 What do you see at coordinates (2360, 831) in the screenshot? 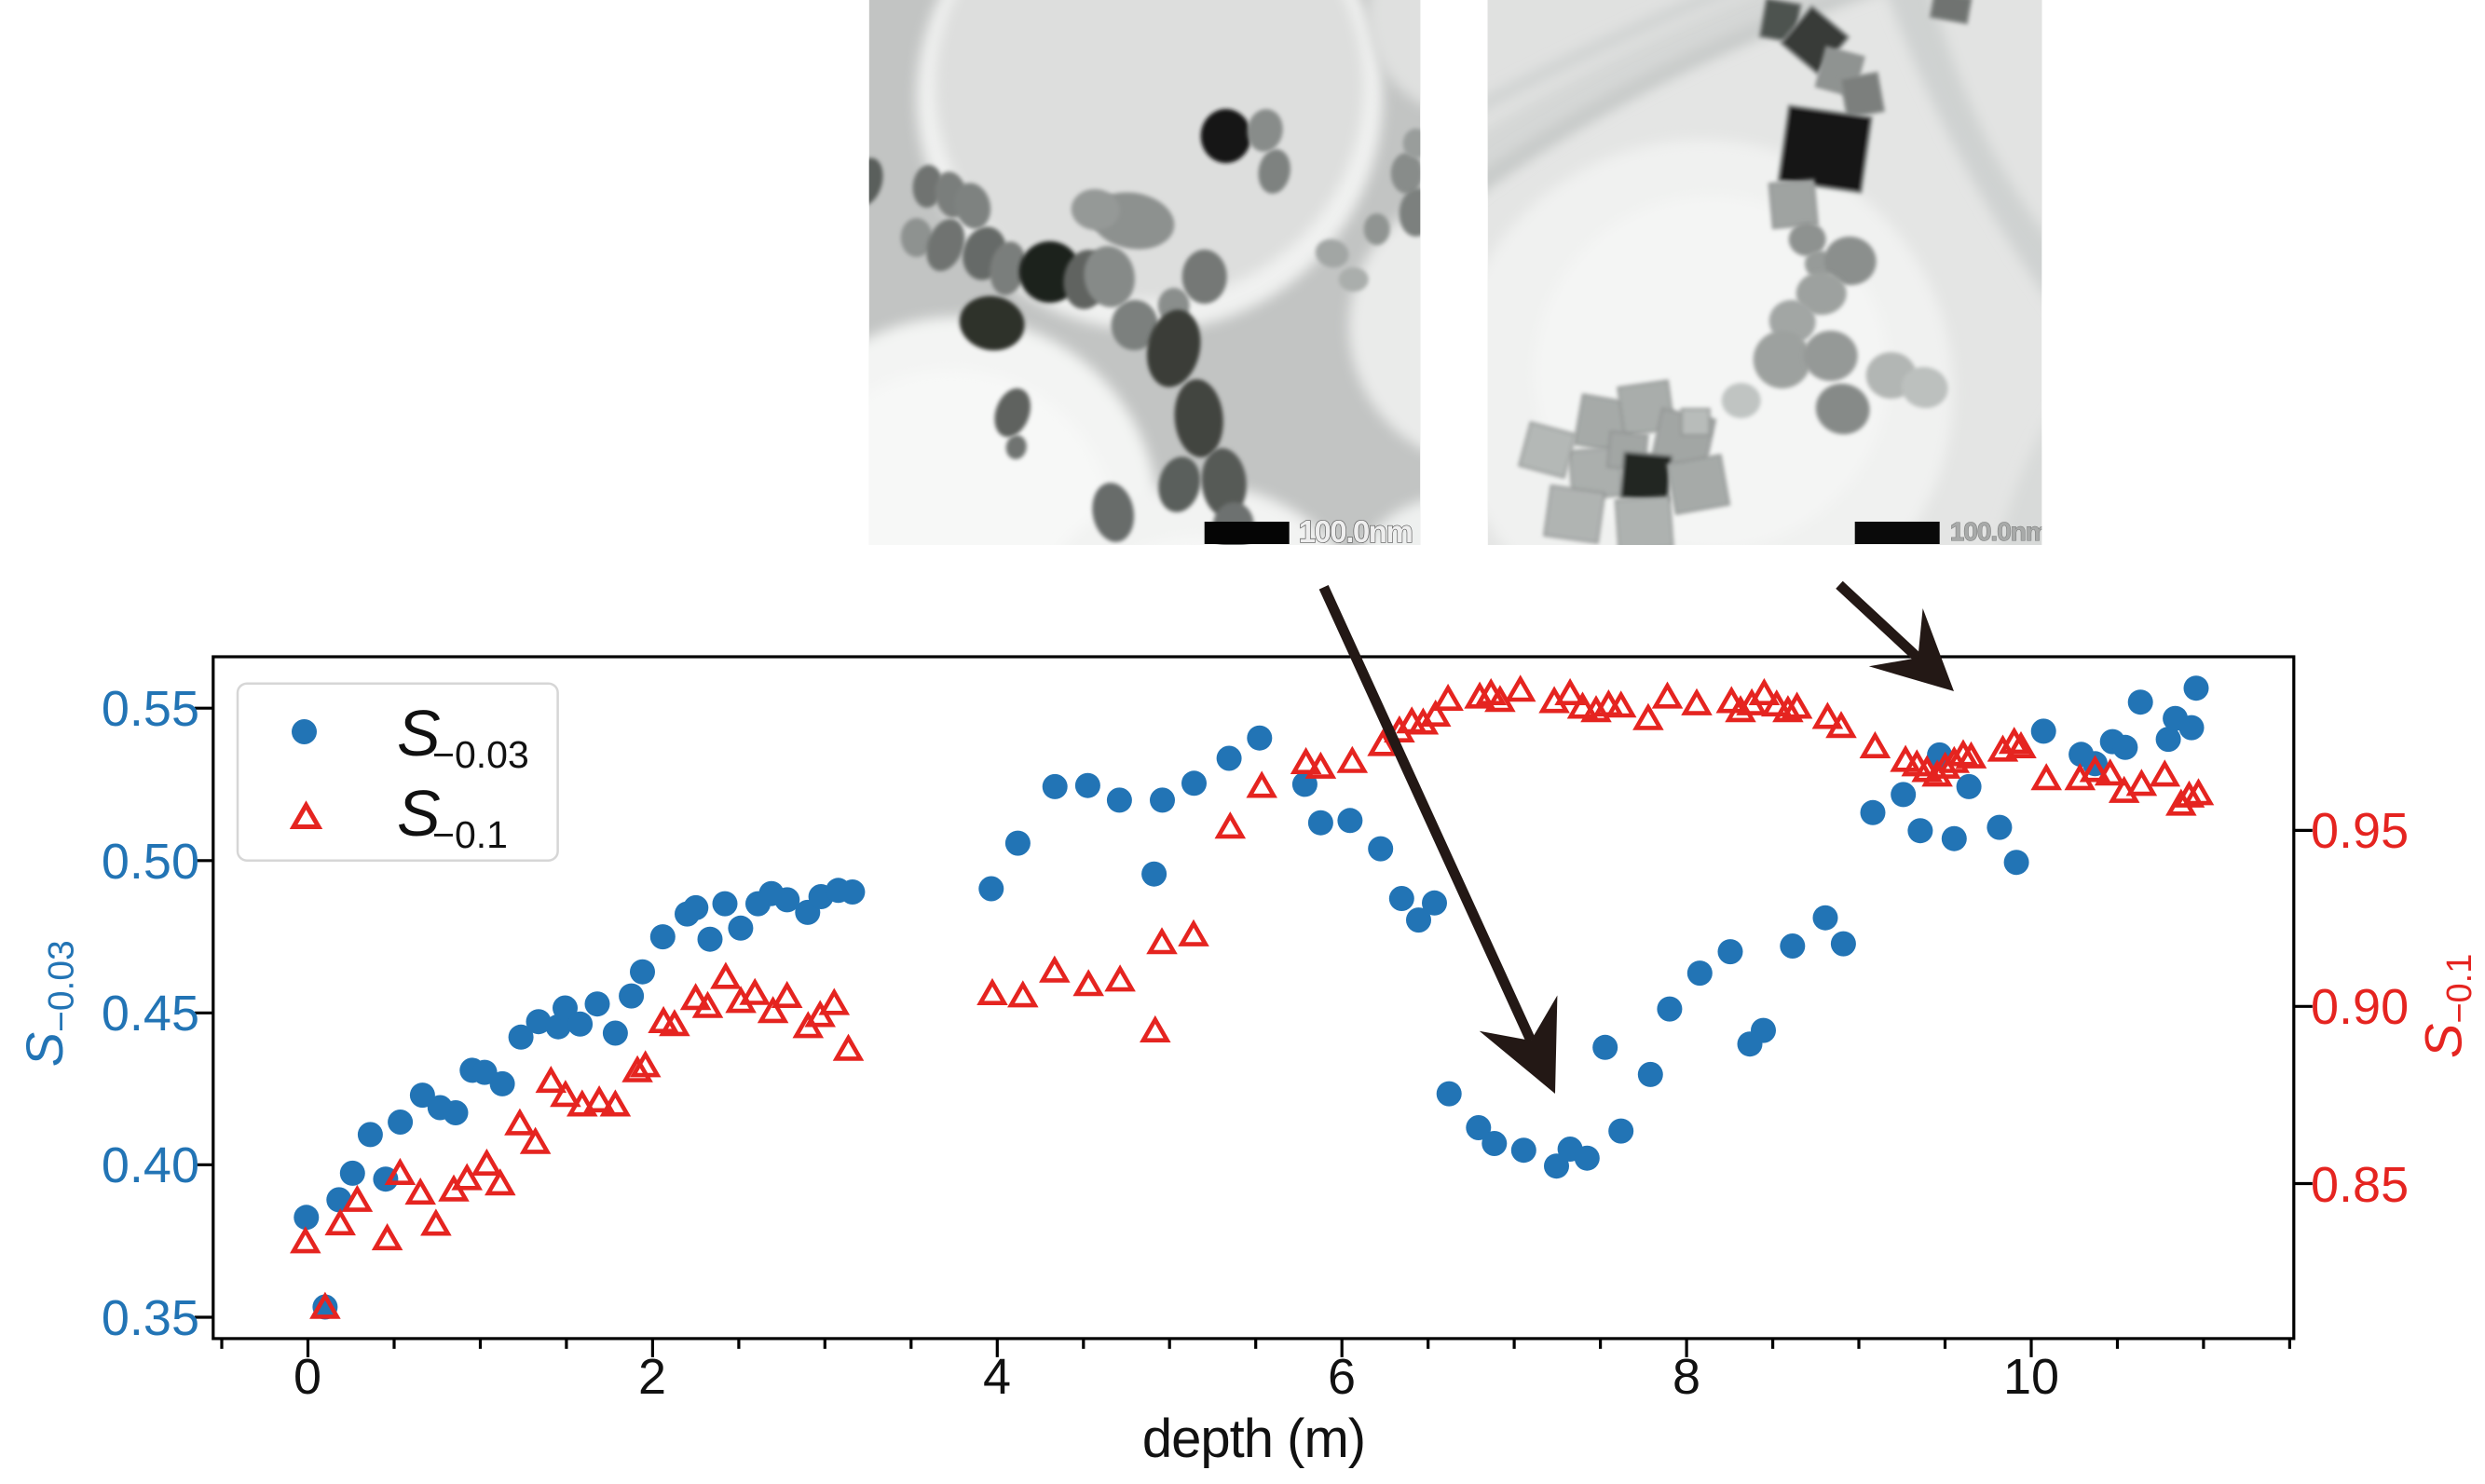
I see `svg-text: 0.95` at bounding box center [2360, 831].